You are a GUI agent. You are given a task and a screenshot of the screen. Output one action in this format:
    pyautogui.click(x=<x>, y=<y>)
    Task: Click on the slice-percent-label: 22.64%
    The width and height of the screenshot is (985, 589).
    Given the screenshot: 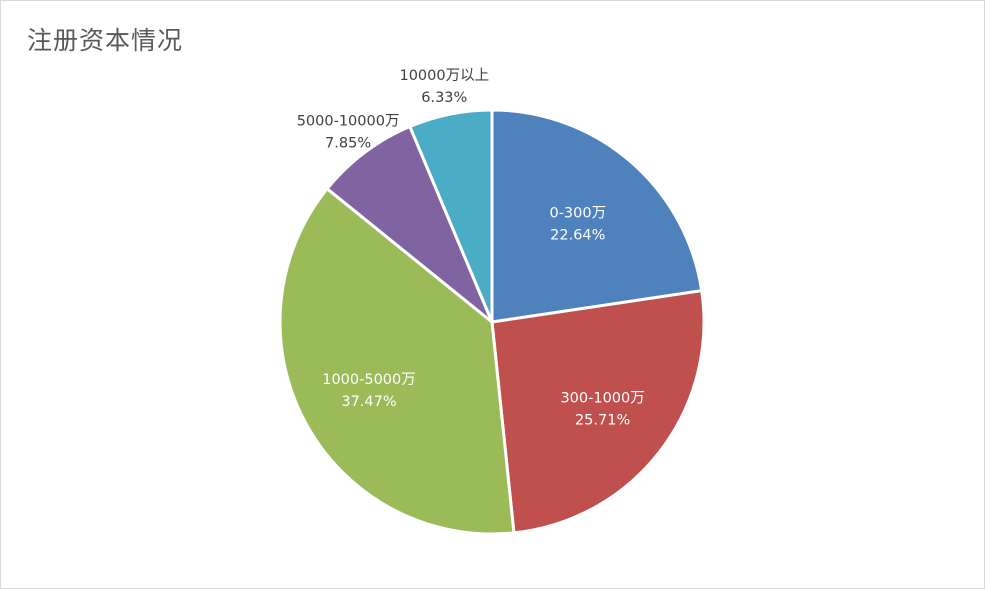 What is the action you would take?
    pyautogui.click(x=577, y=235)
    